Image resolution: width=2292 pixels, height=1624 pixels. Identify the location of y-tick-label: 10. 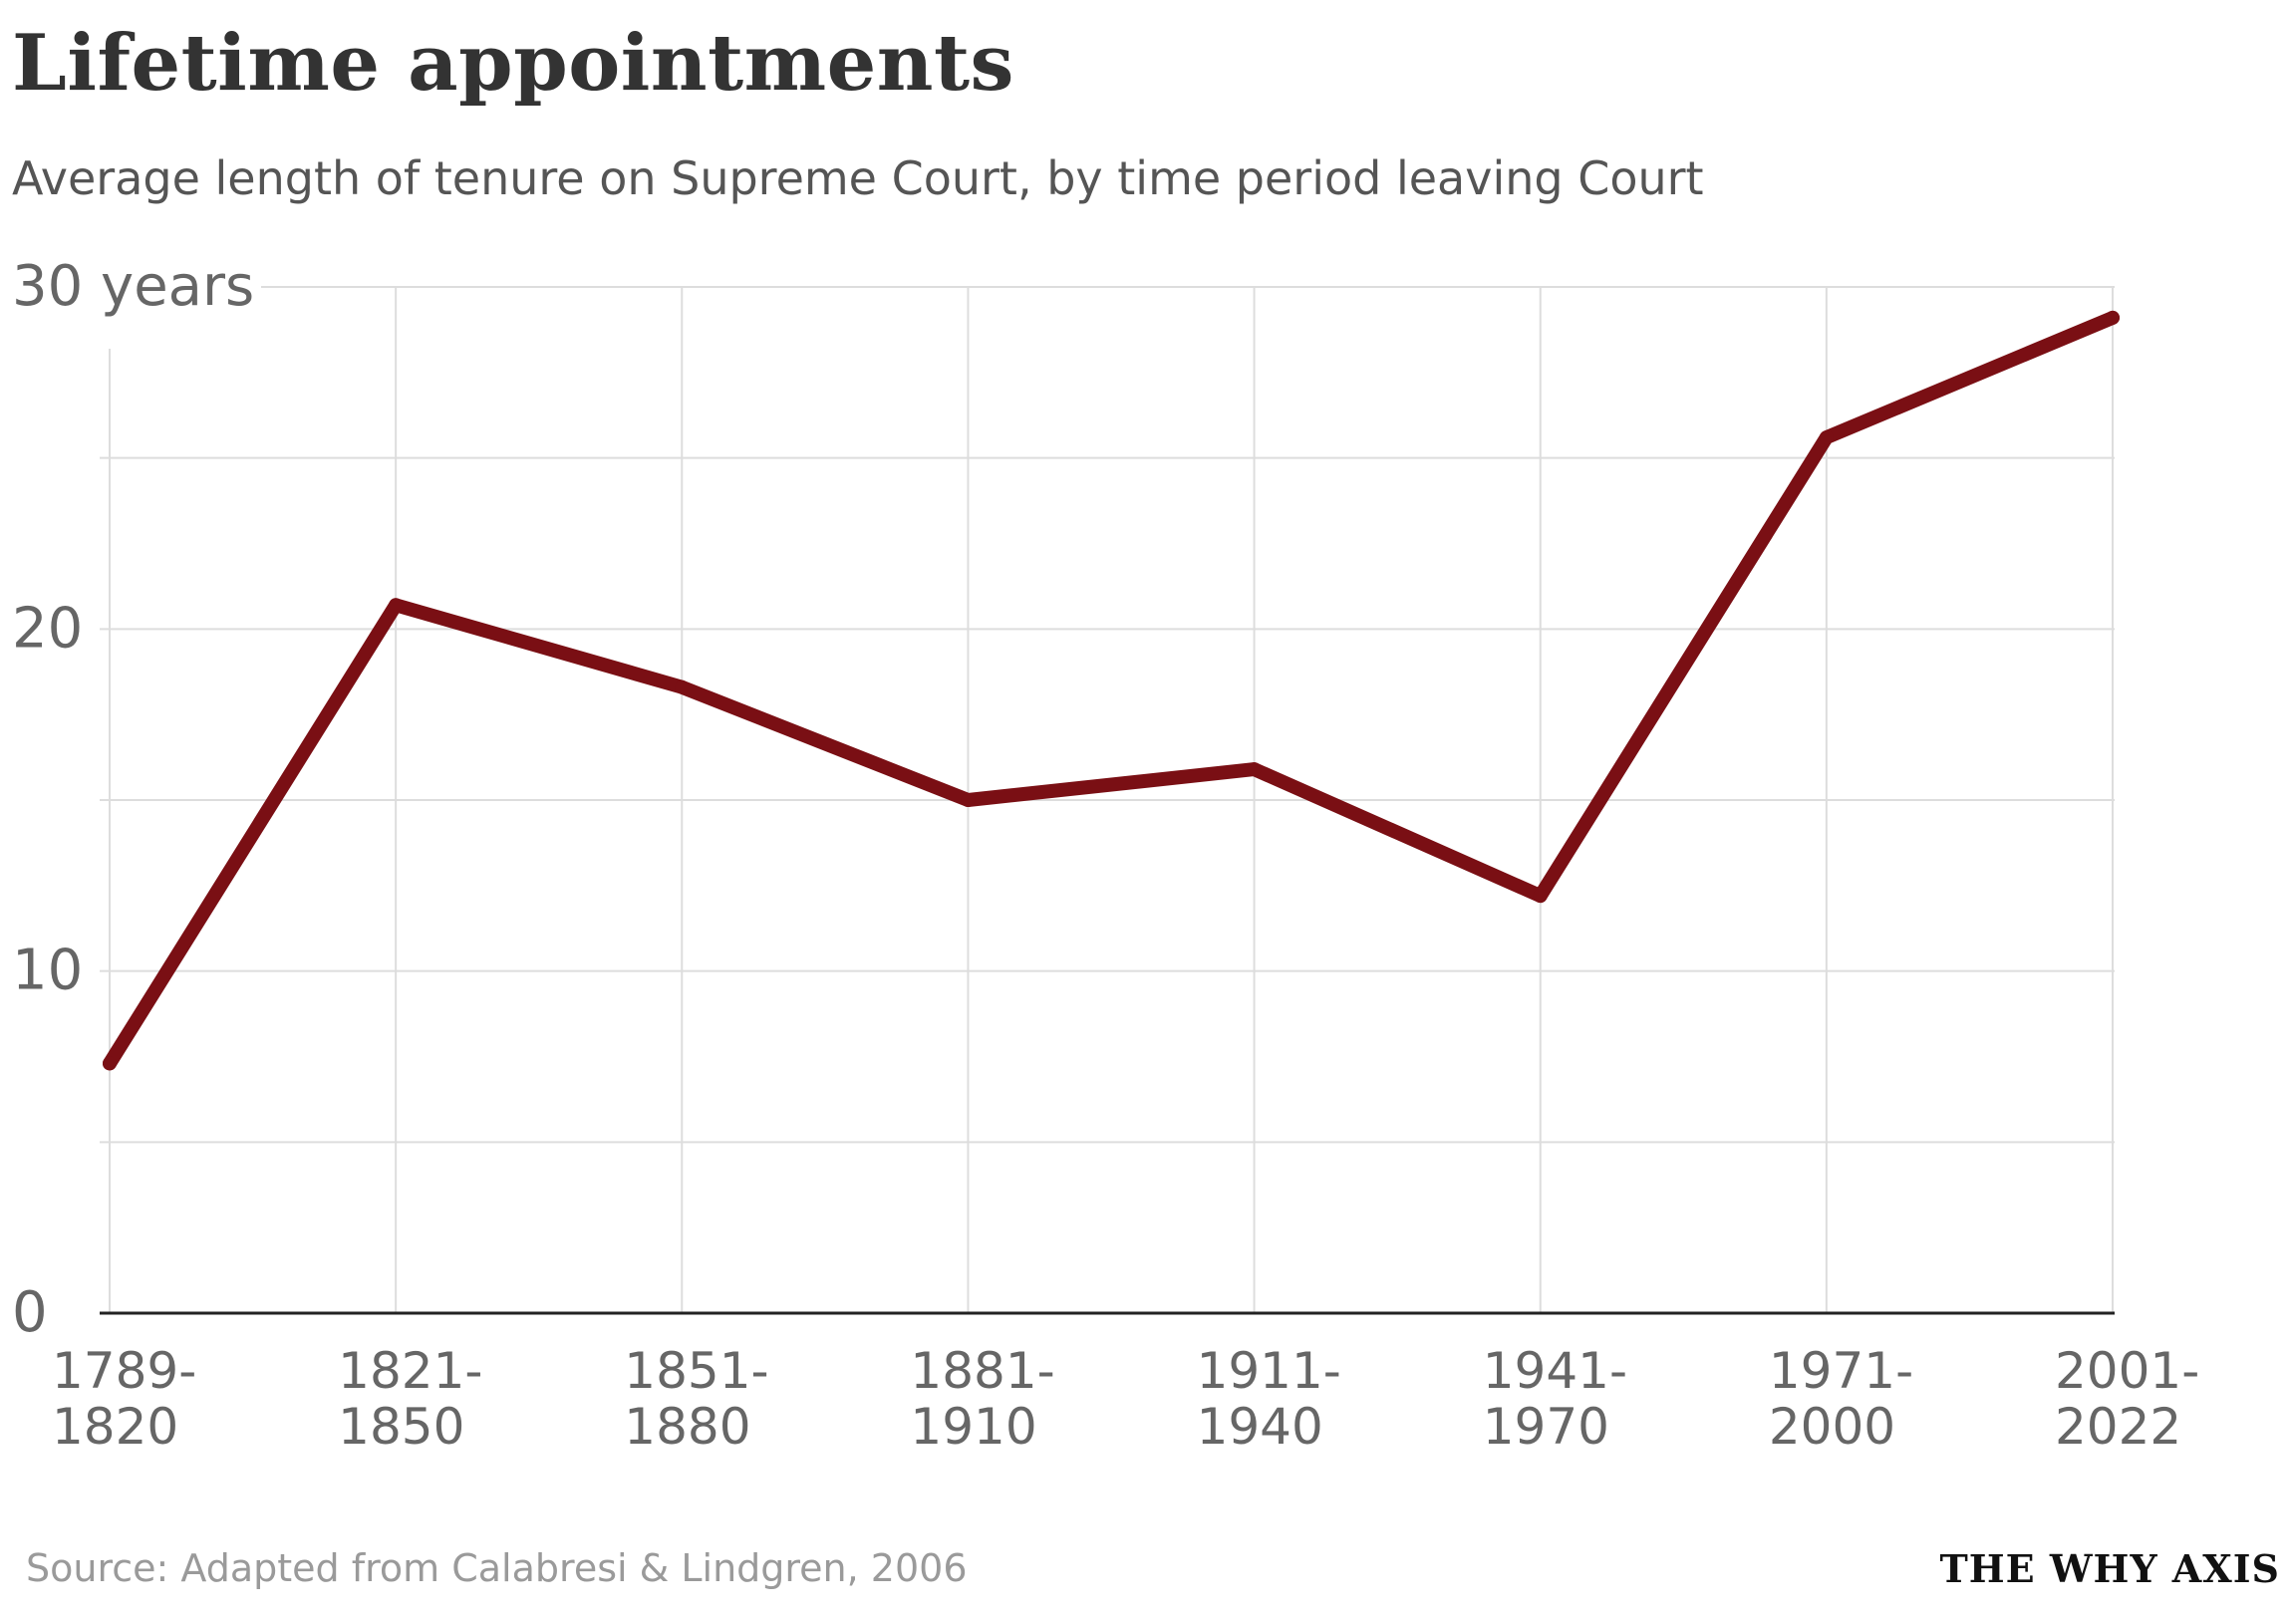
(47, 971).